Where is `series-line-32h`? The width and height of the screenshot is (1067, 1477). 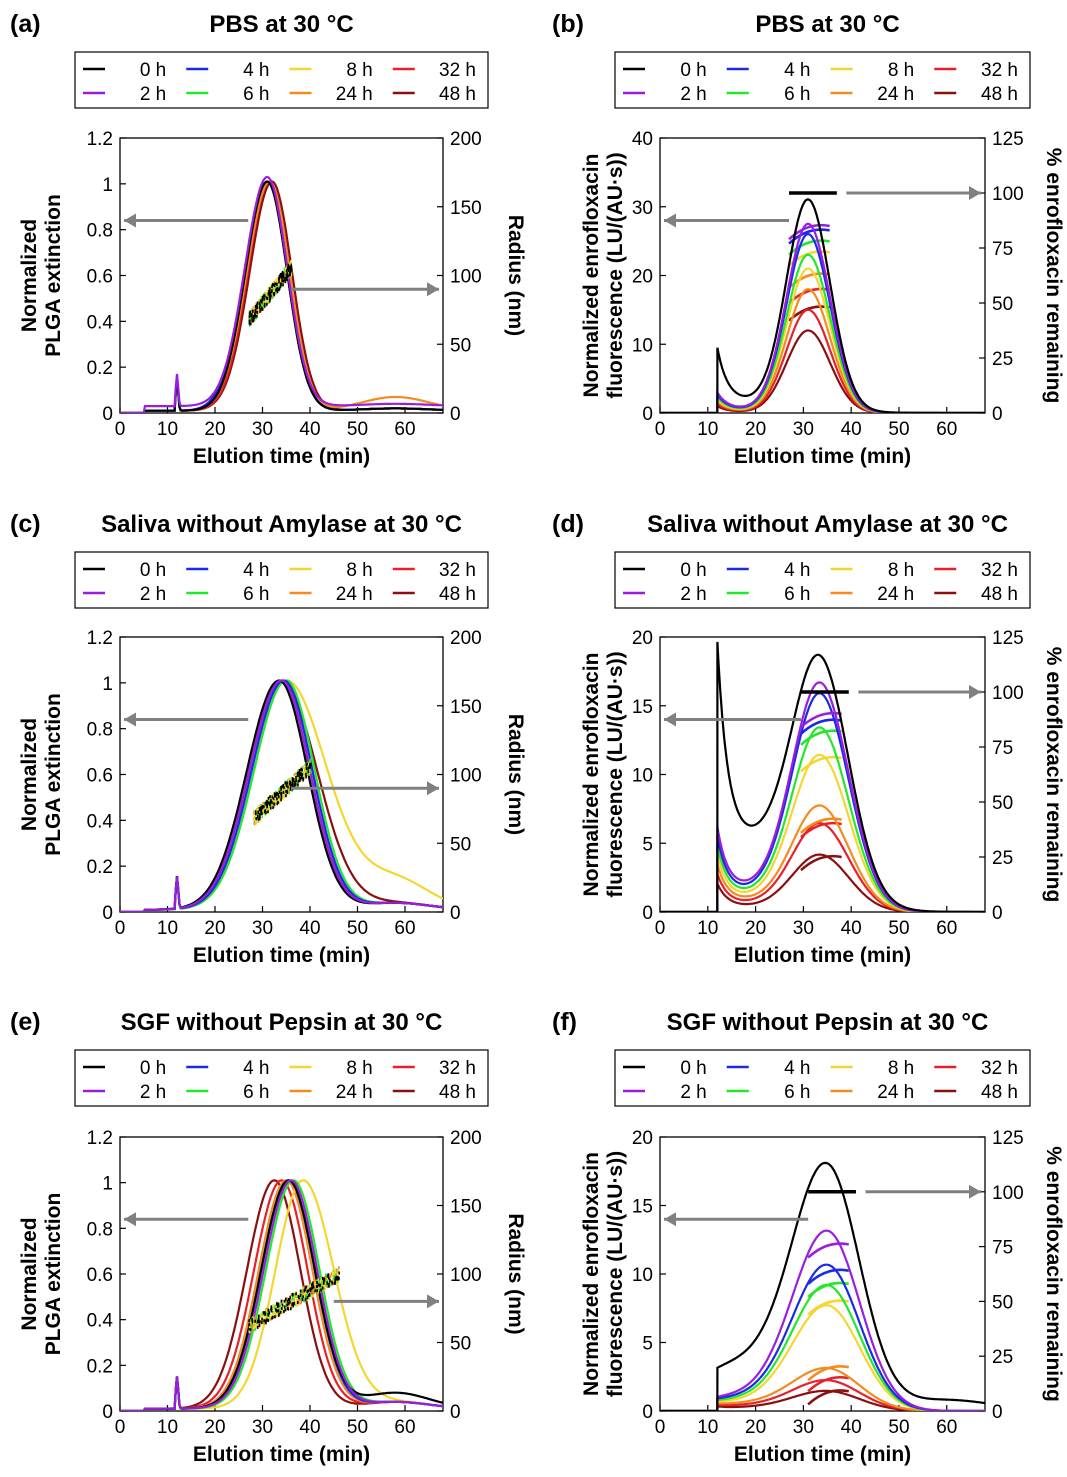 series-line-32h is located at coordinates (822, 866).